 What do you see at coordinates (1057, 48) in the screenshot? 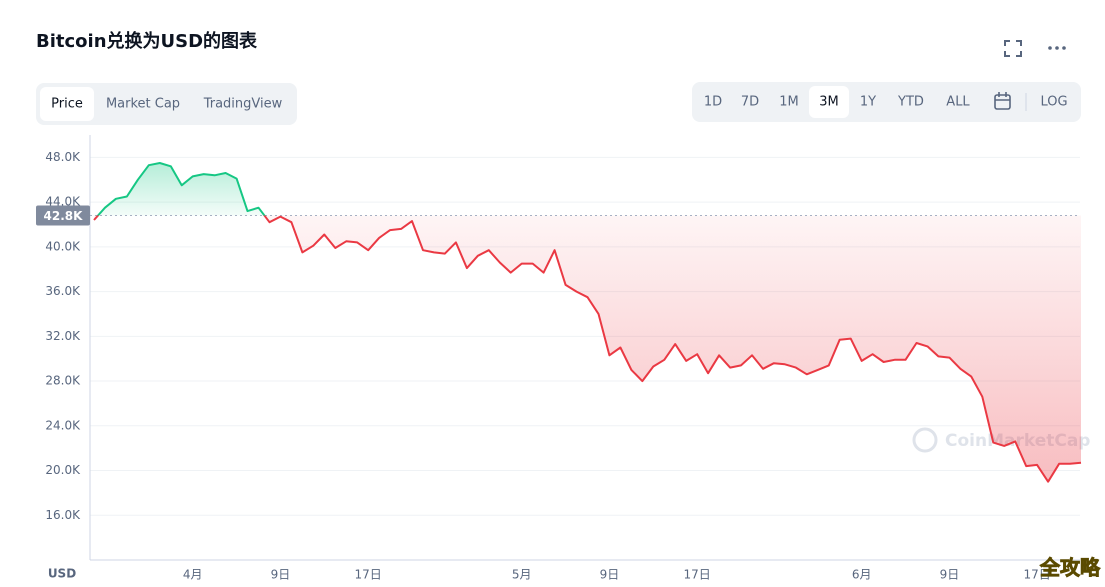
I see `more-icon` at bounding box center [1057, 48].